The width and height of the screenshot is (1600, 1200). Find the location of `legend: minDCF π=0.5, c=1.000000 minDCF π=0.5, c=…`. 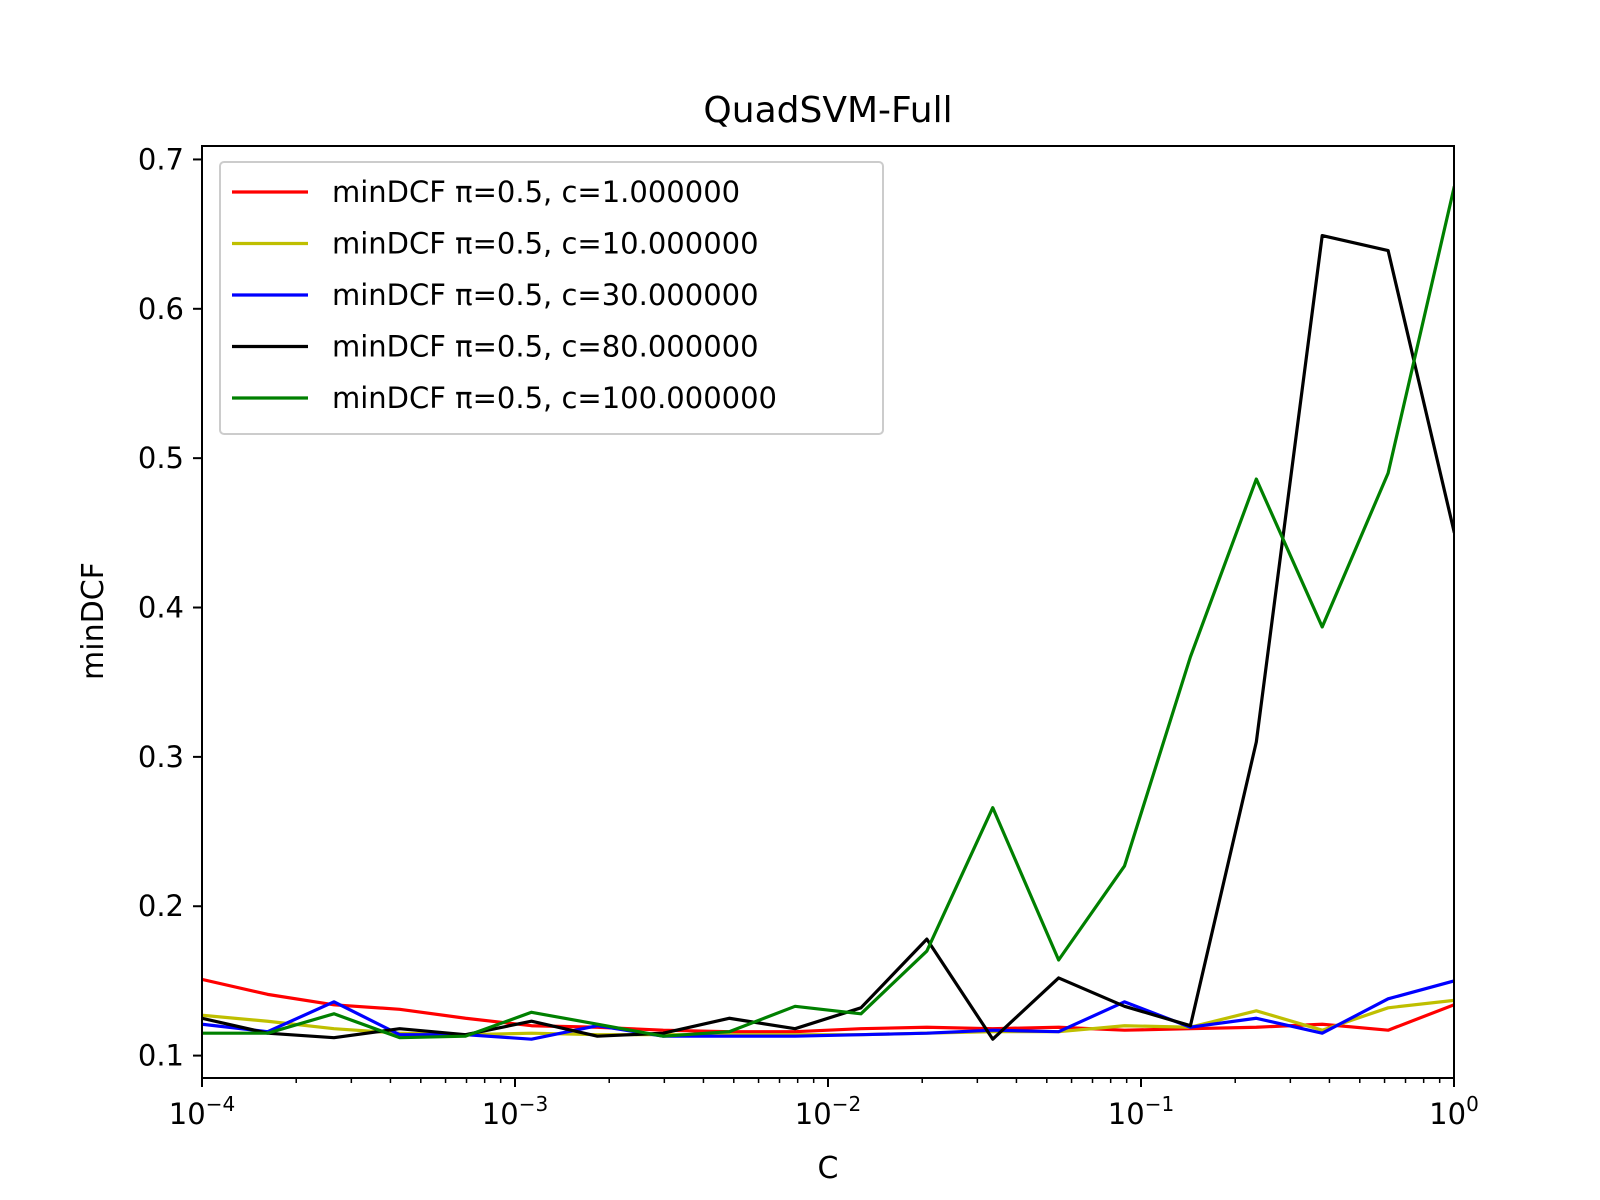

legend: minDCF π=0.5, c=1.000000 minDCF π=0.5, c=… is located at coordinates (551, 298).